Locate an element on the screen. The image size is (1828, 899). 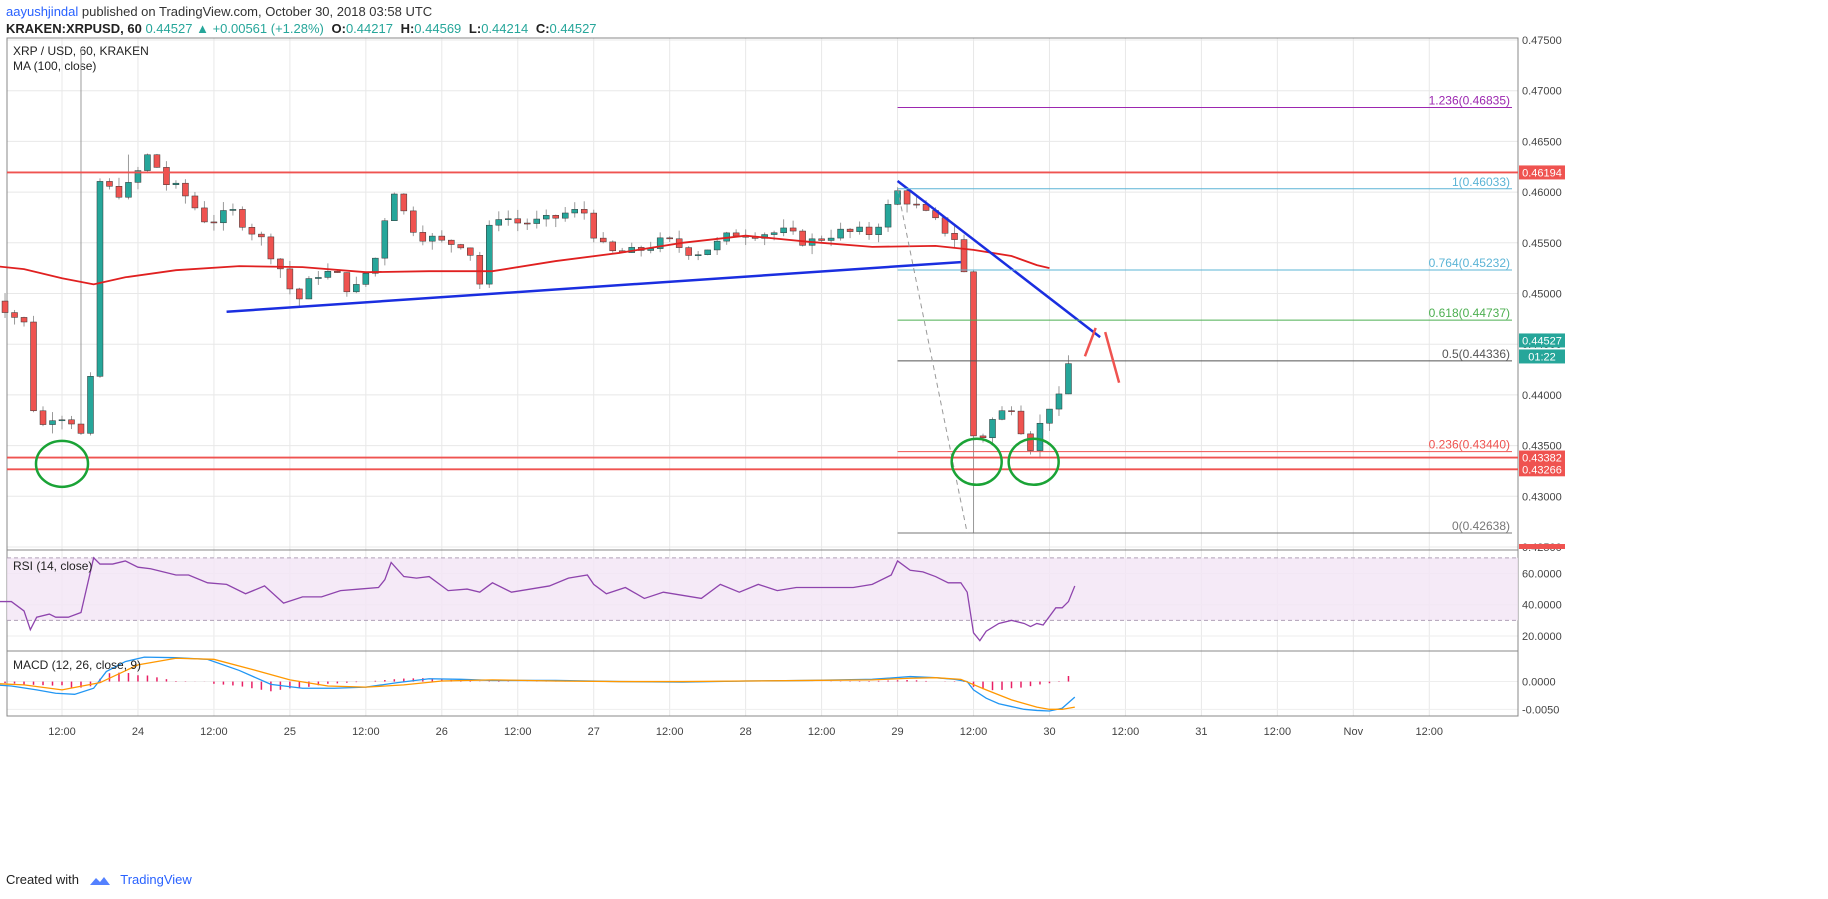
level-price-badge is located at coordinates (1542, 457).